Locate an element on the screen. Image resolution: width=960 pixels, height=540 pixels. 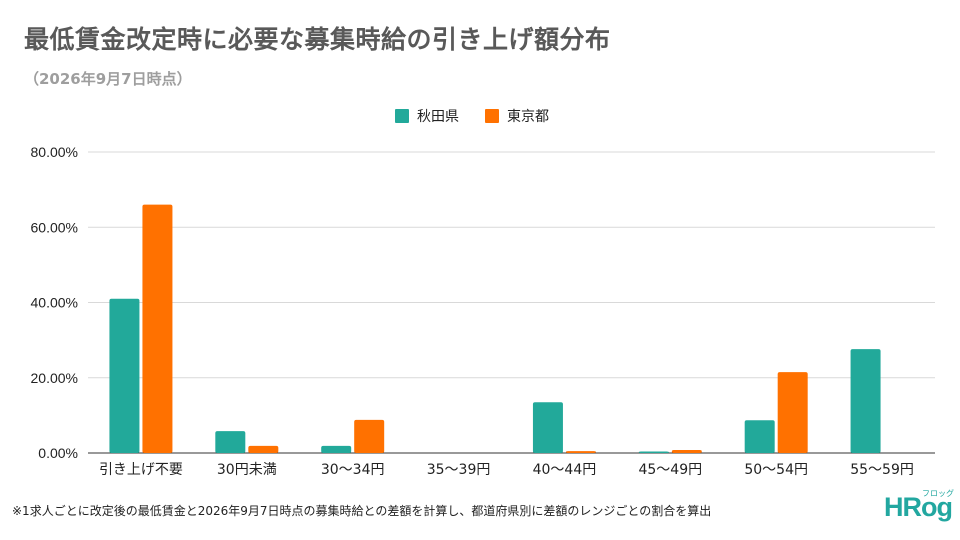
x-tick-label: 30〜34円 is located at coordinates (353, 470).